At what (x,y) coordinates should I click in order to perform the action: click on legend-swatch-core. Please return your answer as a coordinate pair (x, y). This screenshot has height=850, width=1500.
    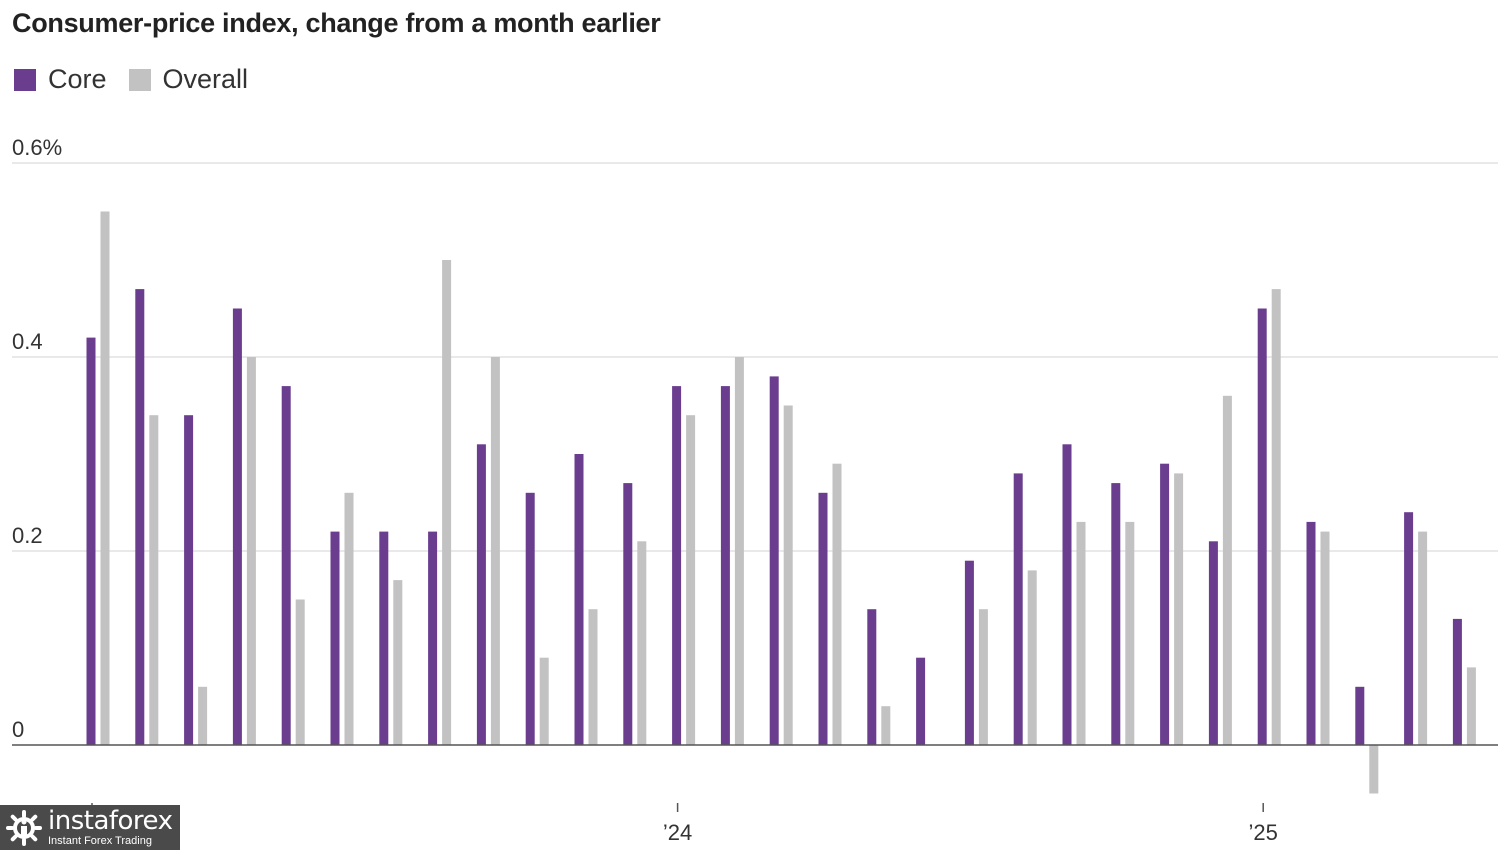
    Looking at the image, I should click on (25, 79).